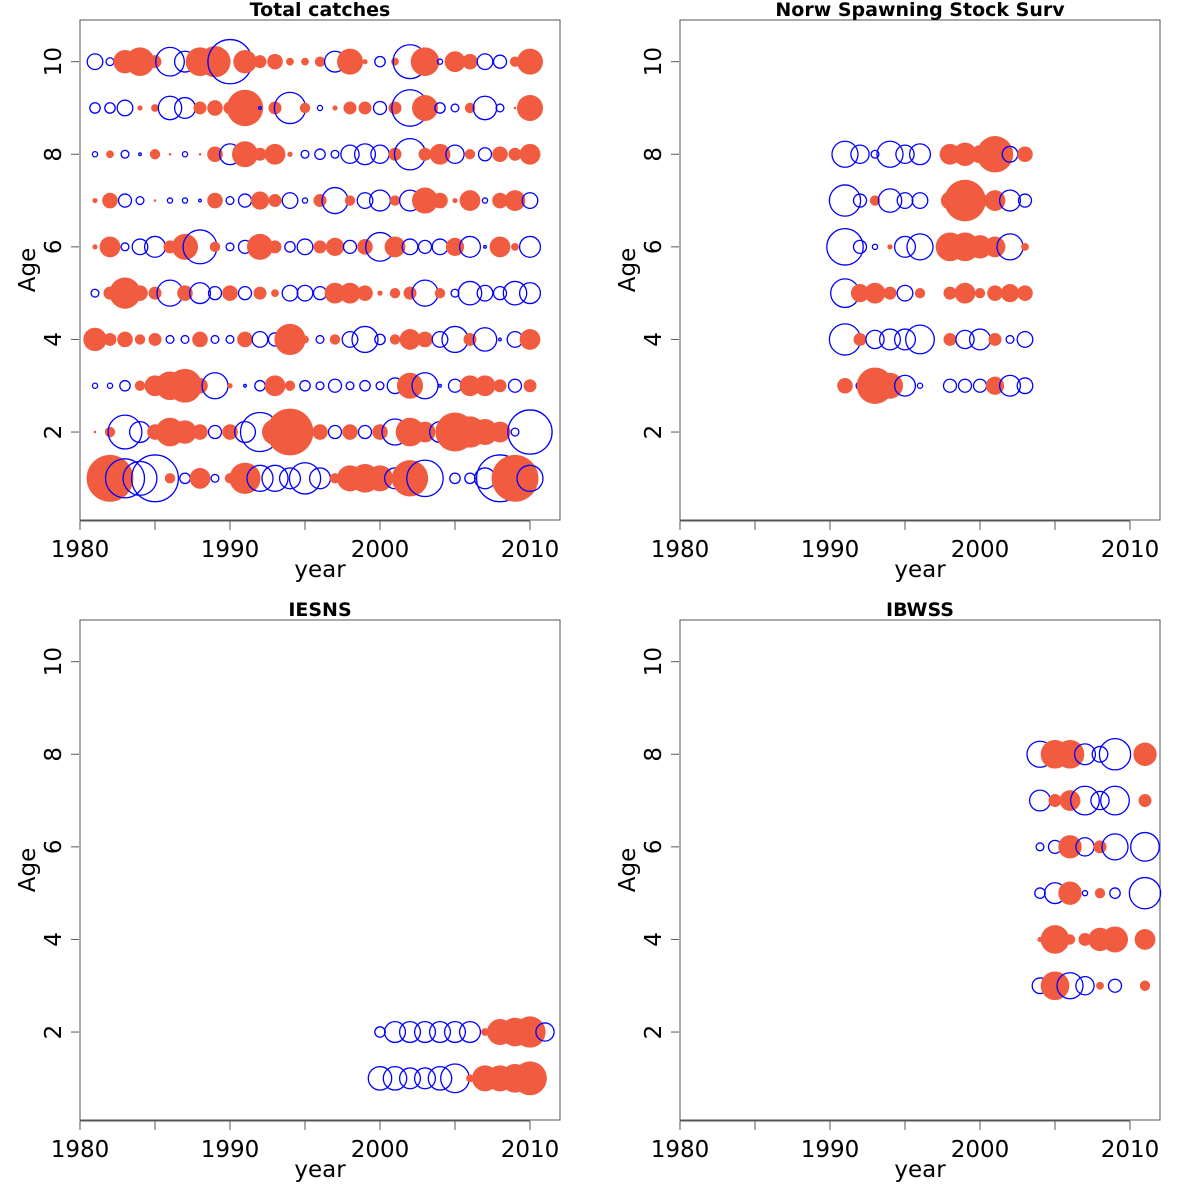 Image resolution: width=1200 pixels, height=1200 pixels. I want to click on y-tick-label: 2, so click(654, 1032).